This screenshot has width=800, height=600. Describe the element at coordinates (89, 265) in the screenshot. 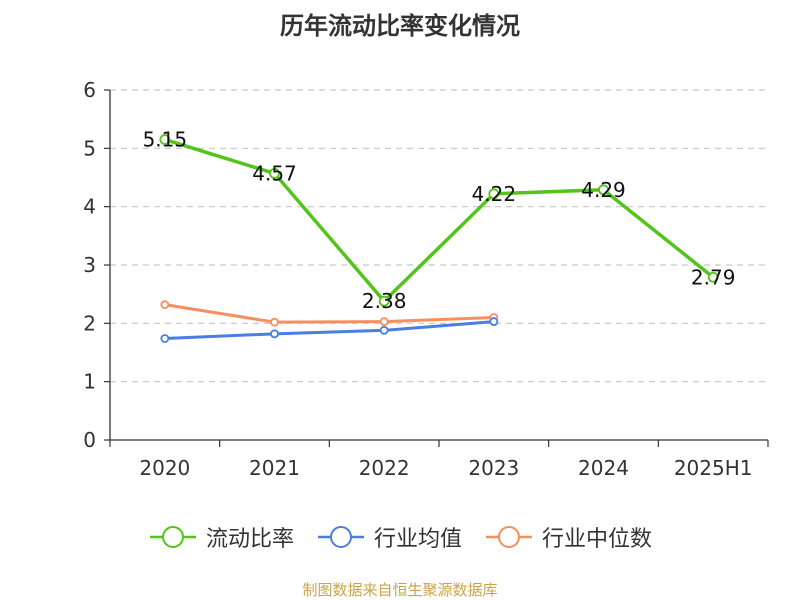

I see `y-tick-label: 3` at that location.